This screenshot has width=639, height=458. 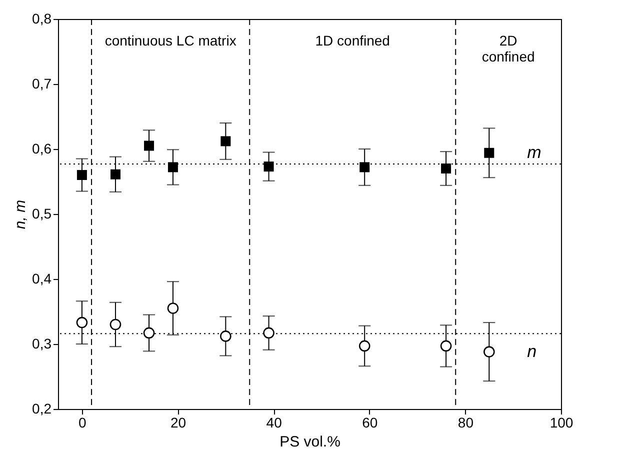 I want to click on annotation: 1D confined, so click(x=352, y=40).